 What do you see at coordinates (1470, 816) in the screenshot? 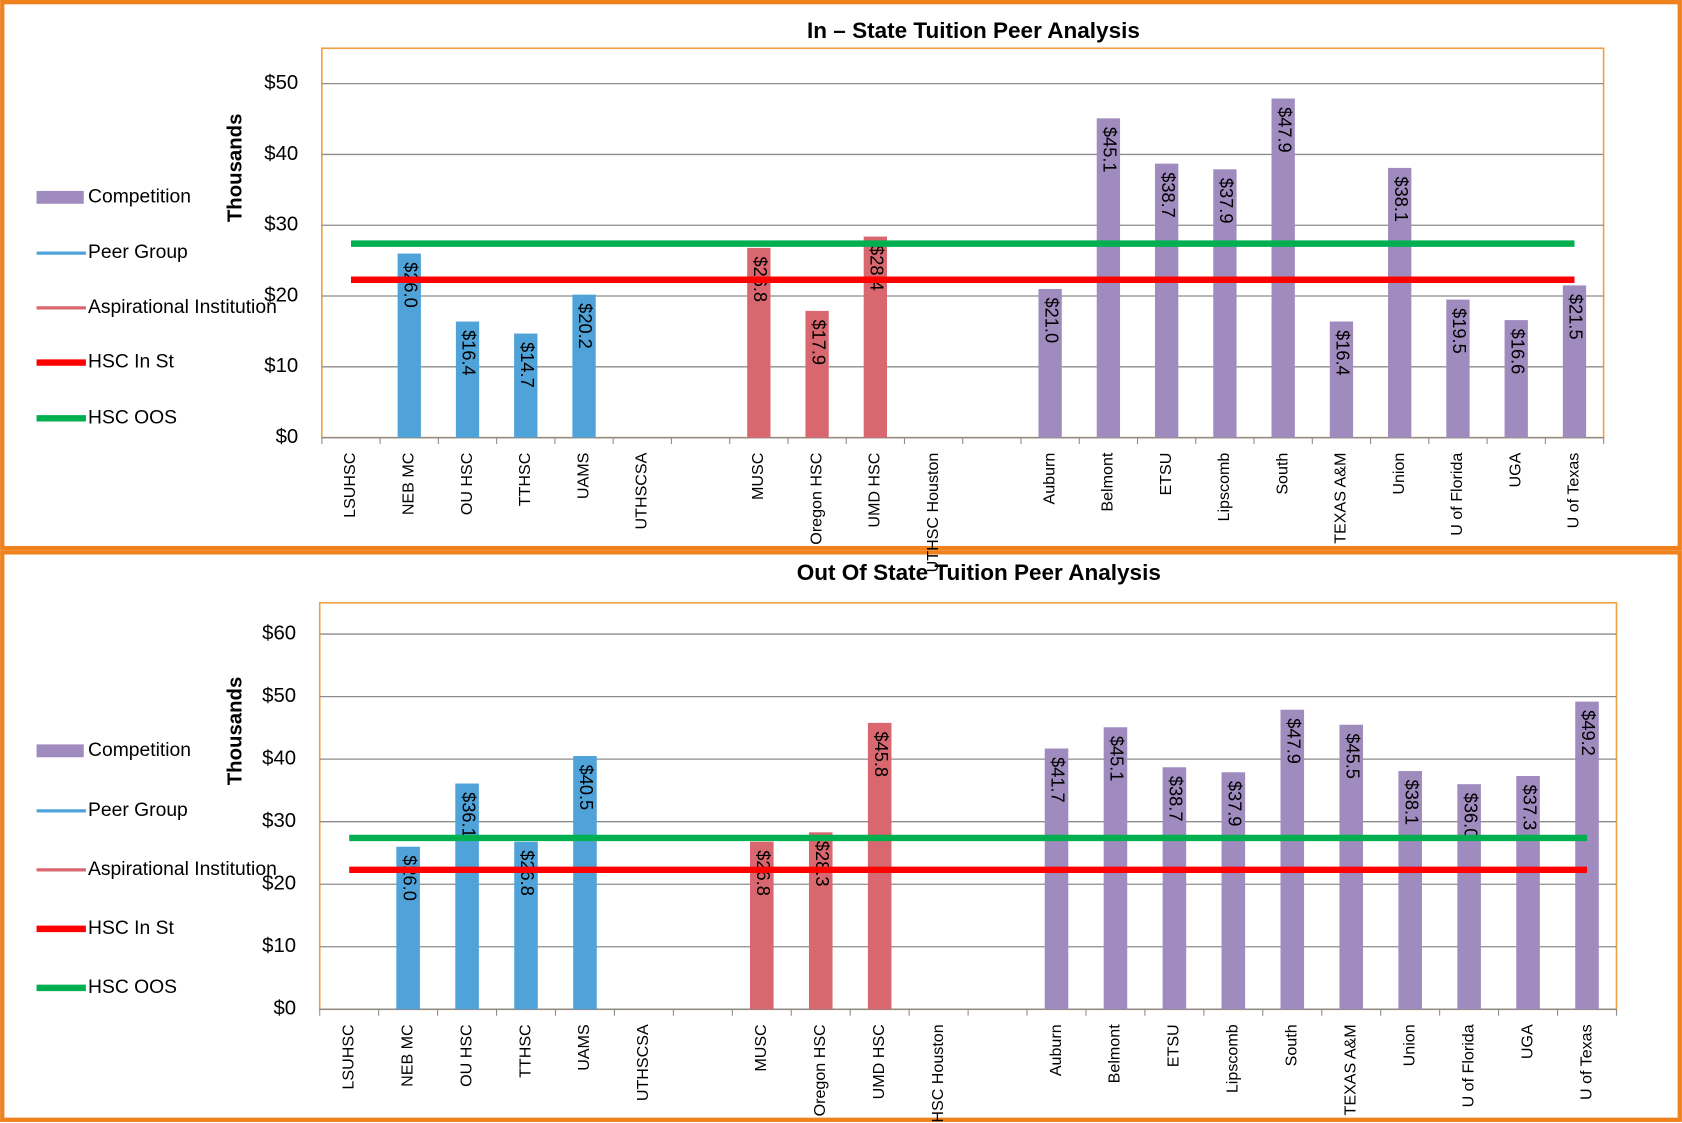
I see `data-label: $36.0` at bounding box center [1470, 816].